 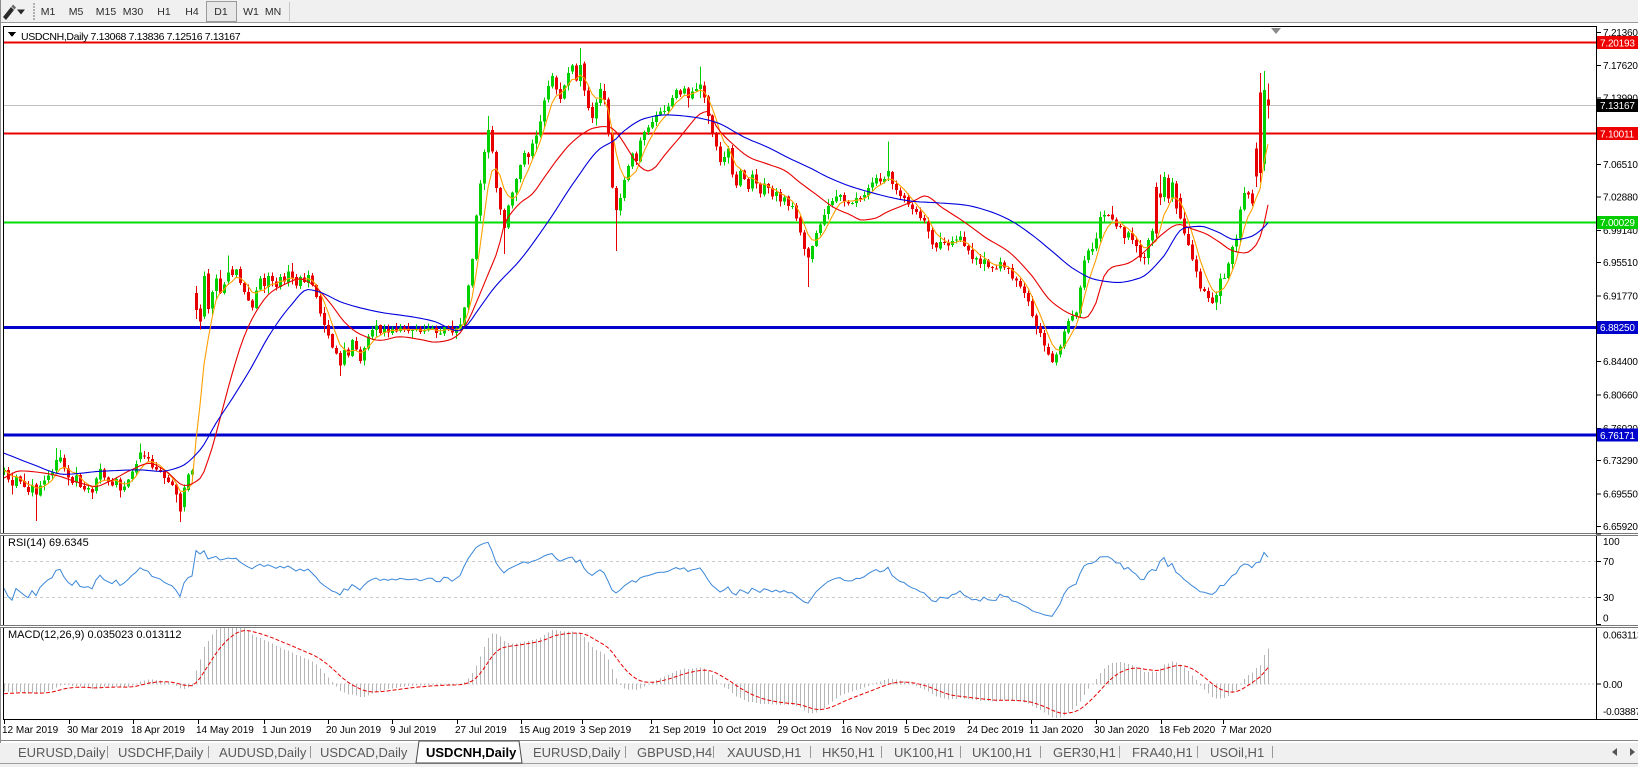 I want to click on svg-text: 18 Feb 2020, so click(x=1187, y=730).